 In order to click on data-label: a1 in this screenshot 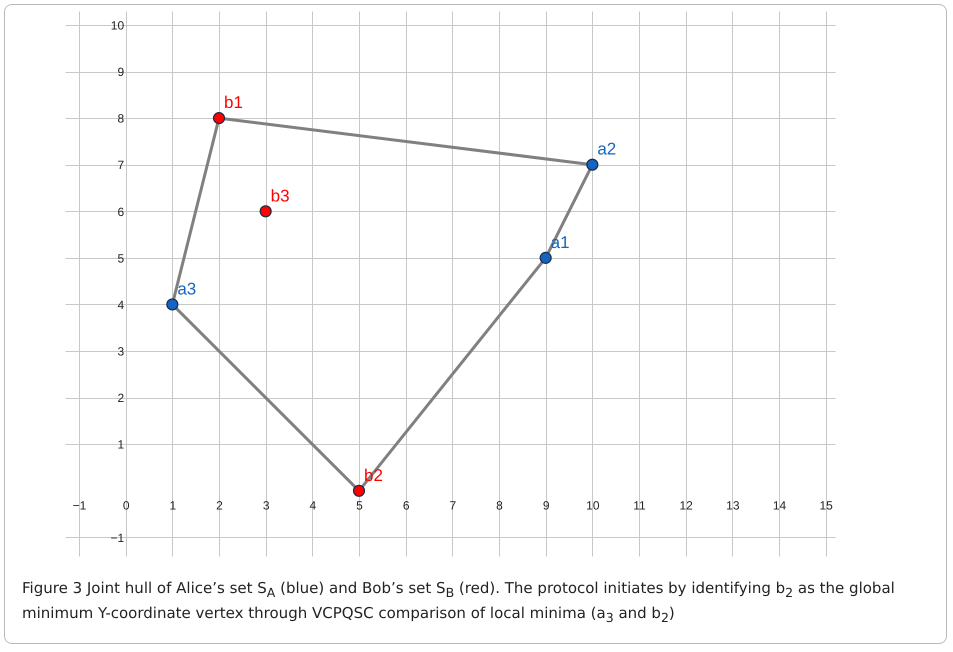, I will do `click(560, 242)`.